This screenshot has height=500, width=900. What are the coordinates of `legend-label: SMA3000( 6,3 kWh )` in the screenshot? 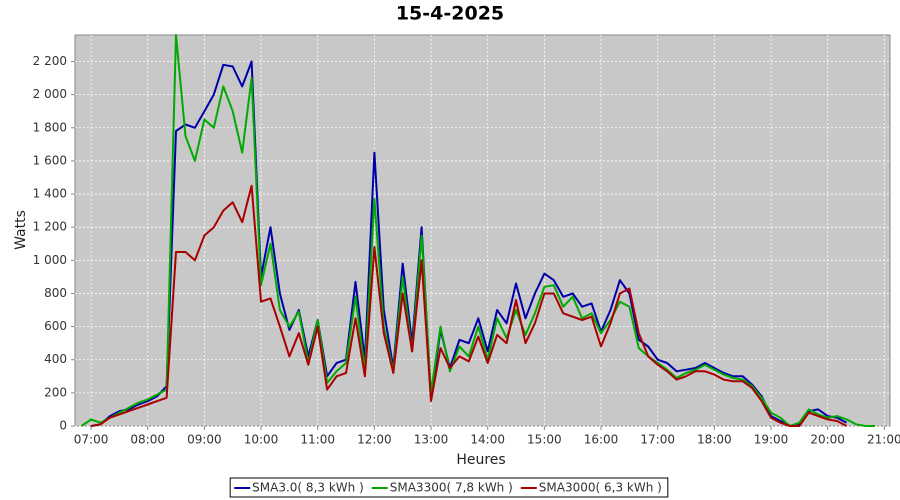 It's located at (600, 488).